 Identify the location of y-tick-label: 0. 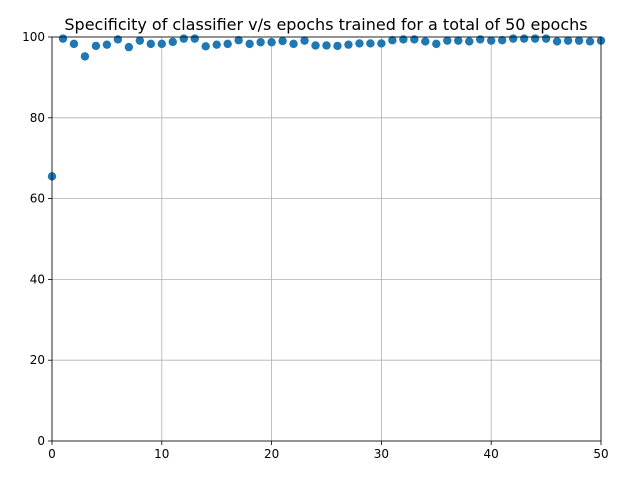
(41, 441).